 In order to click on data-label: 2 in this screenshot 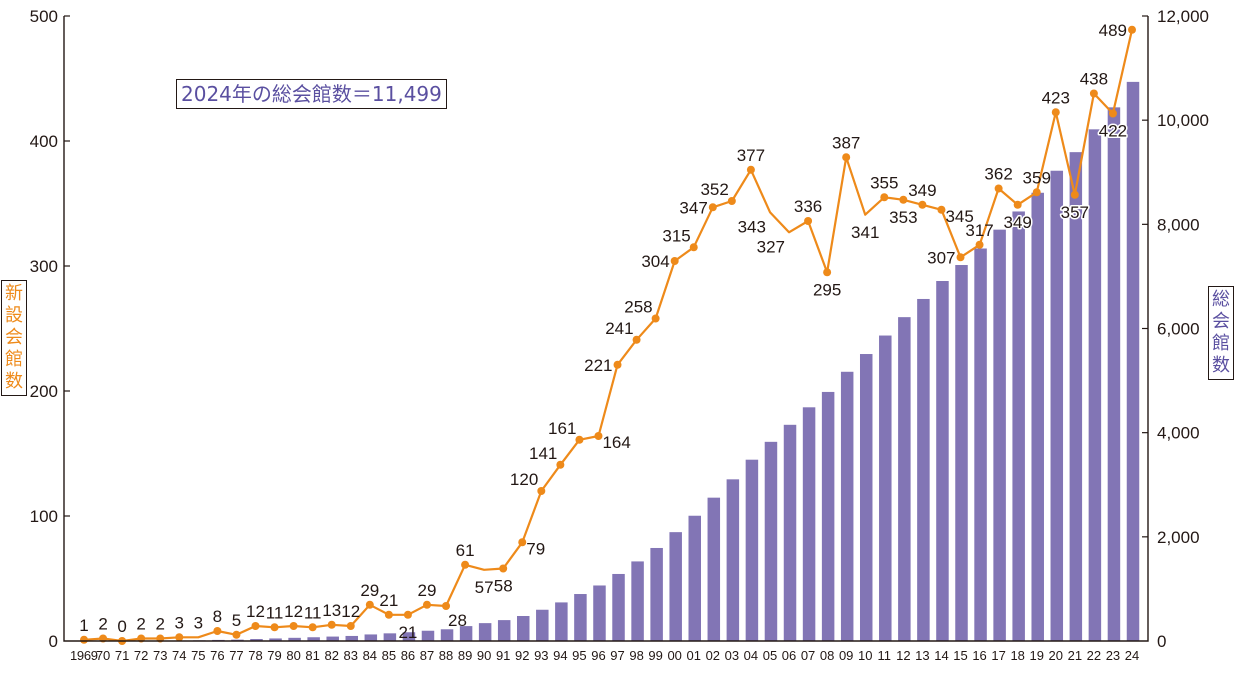, I will do `click(140, 624)`.